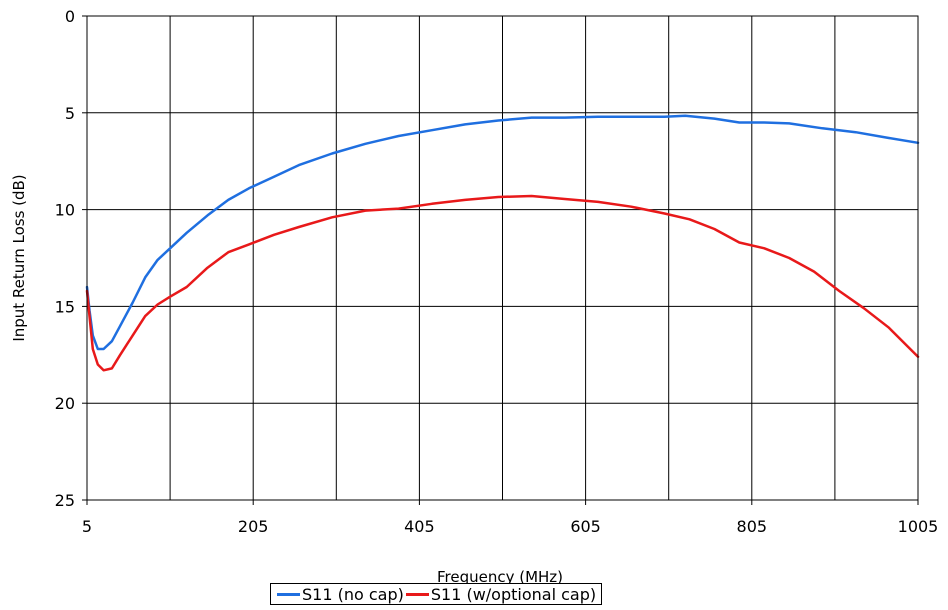  I want to click on legend-item-optional-cap: S11 (w/optional cap), so click(501, 594).